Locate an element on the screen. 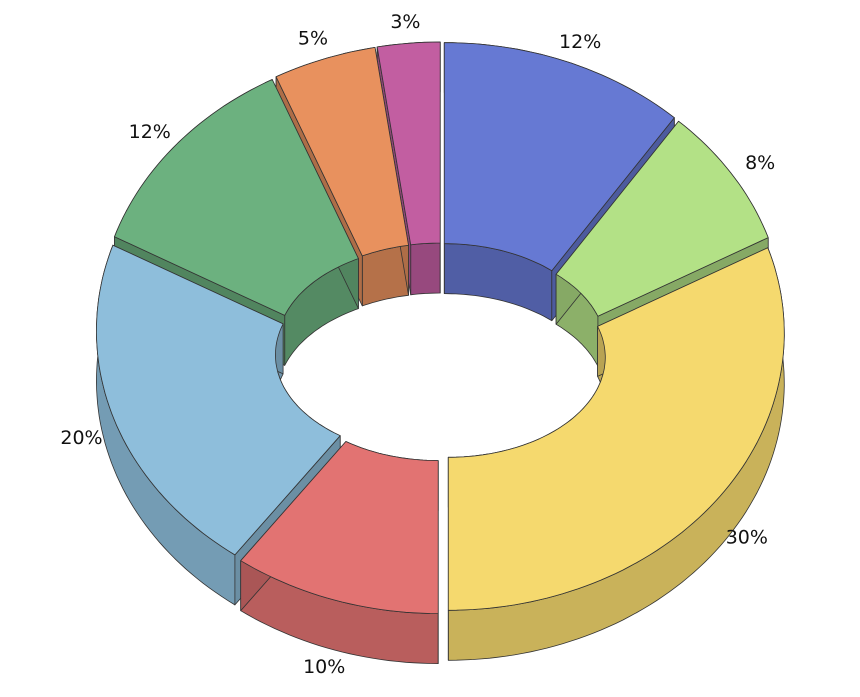  data-label: 3% is located at coordinates (405, 22).